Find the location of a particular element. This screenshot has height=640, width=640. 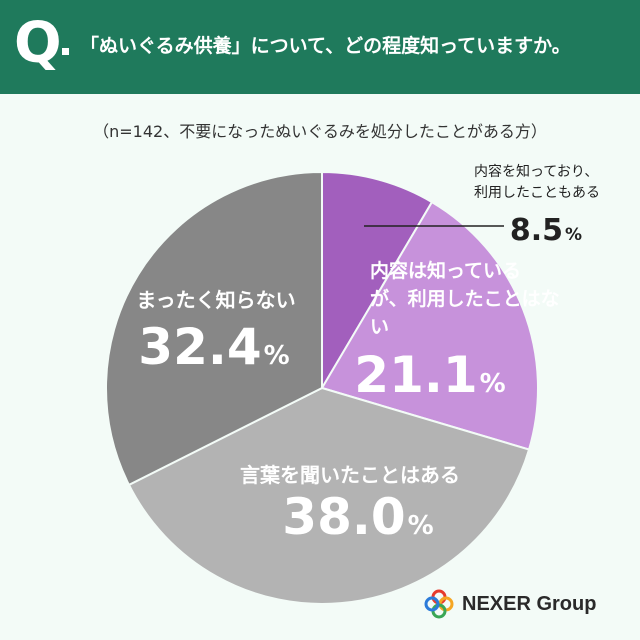

q-mark: Q is located at coordinates (38, 43).